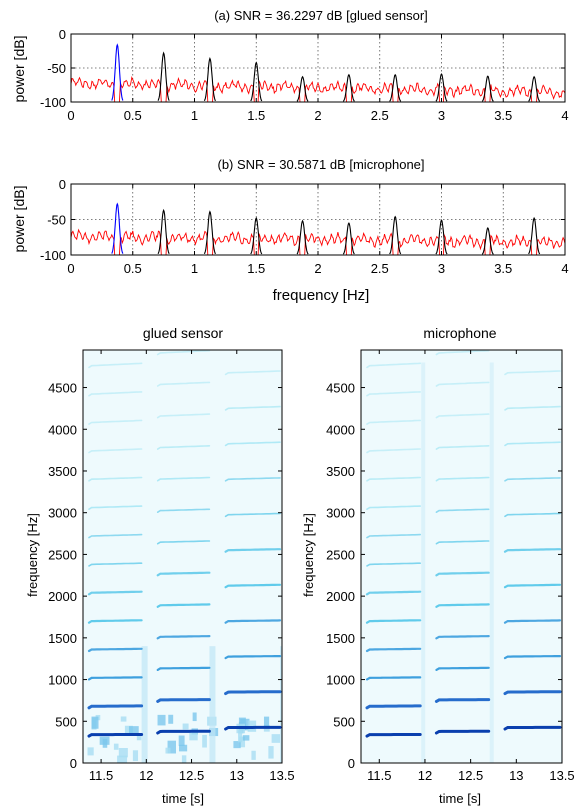  I want to click on x-tick-label: 1.5, so click(256, 115).